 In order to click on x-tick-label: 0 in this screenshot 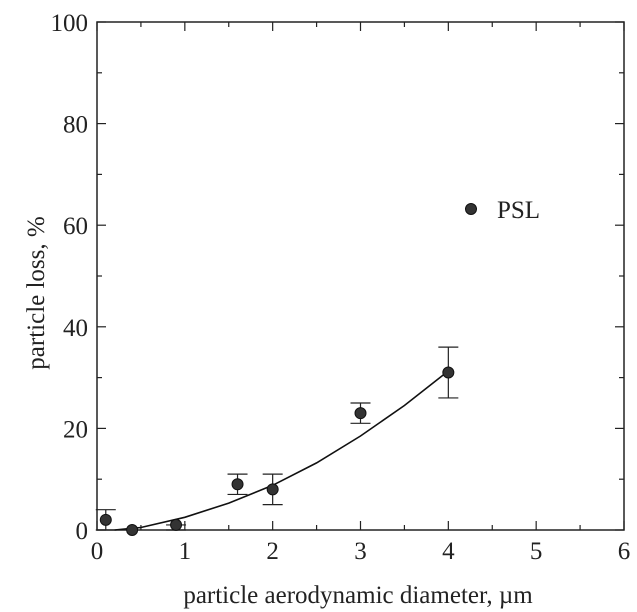, I will do `click(97, 551)`.